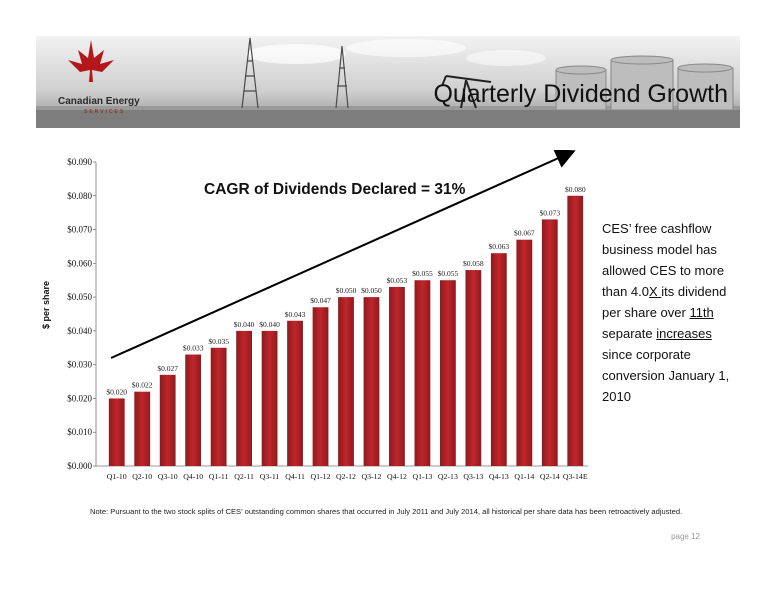  What do you see at coordinates (550, 476) in the screenshot?
I see `x-tick-label: Q2-14` at bounding box center [550, 476].